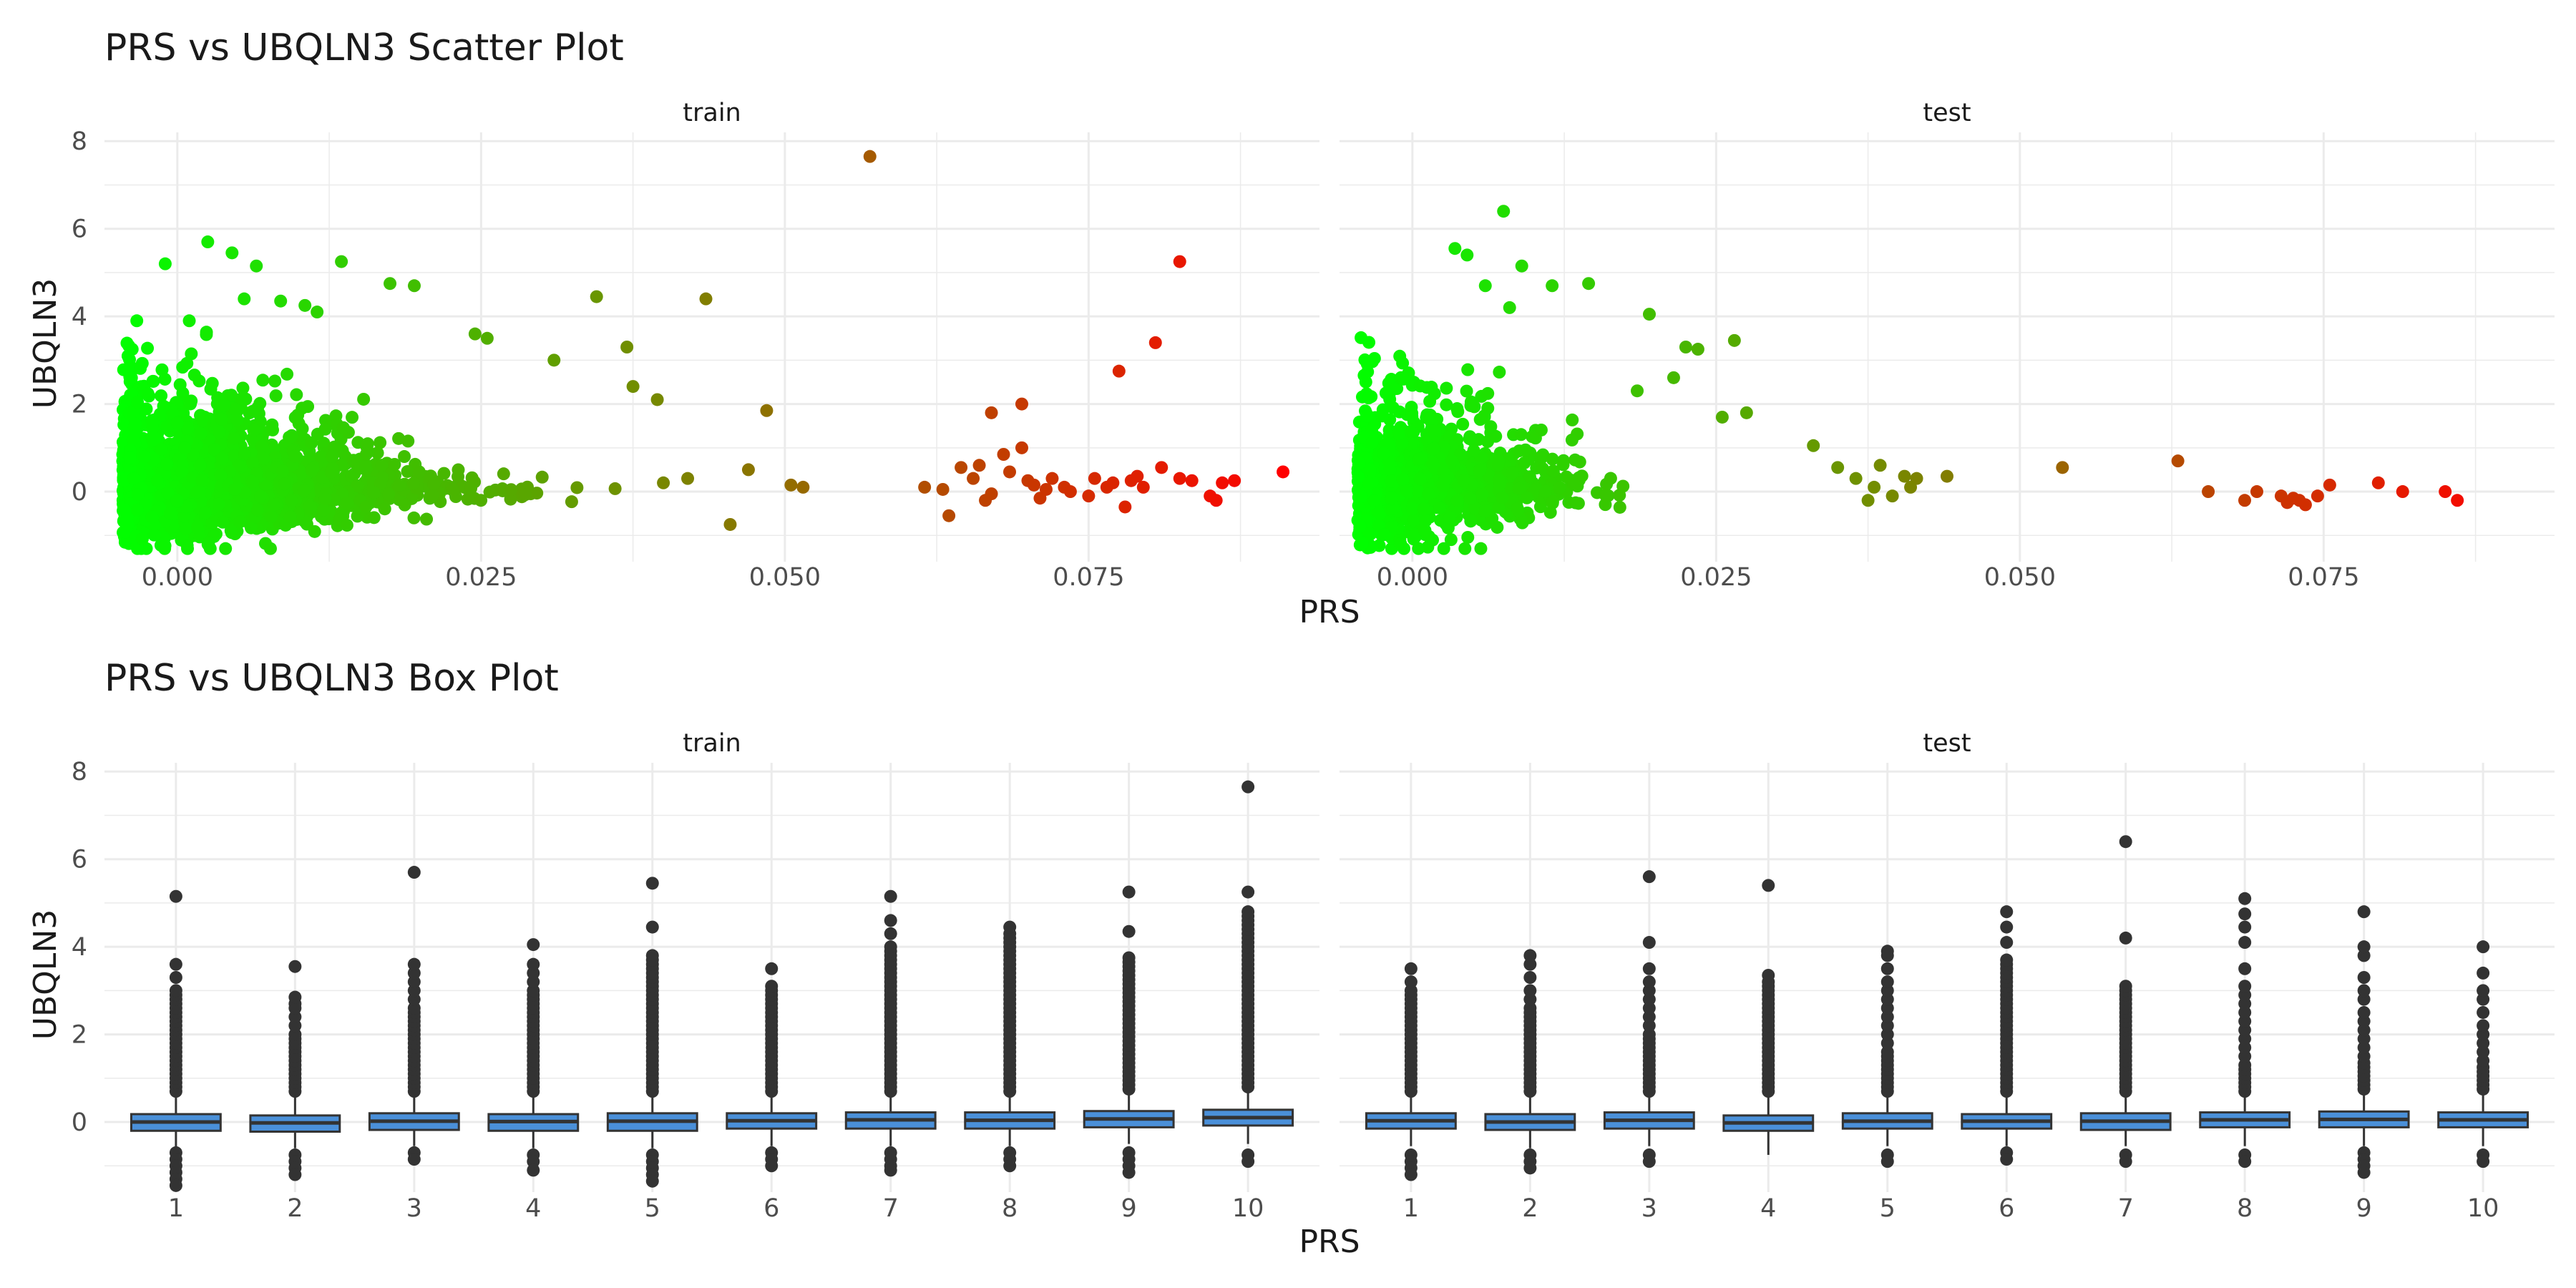 The height and width of the screenshot is (1288, 2576). Describe the element at coordinates (771, 1208) in the screenshot. I see `x-tick-label: 6` at that location.